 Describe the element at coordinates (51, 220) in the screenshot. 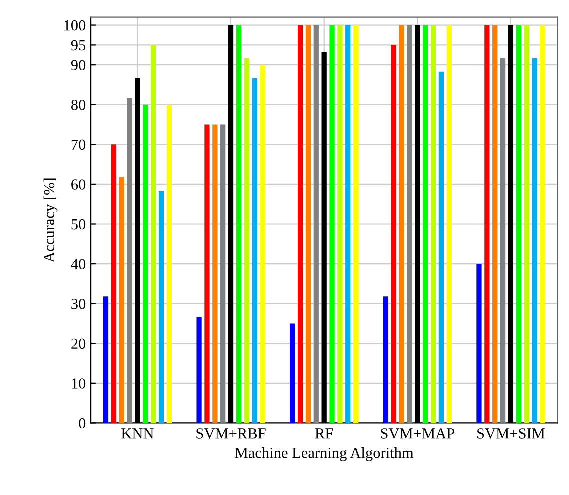

I see `y-axis-title: Accuracy [%]` at that location.